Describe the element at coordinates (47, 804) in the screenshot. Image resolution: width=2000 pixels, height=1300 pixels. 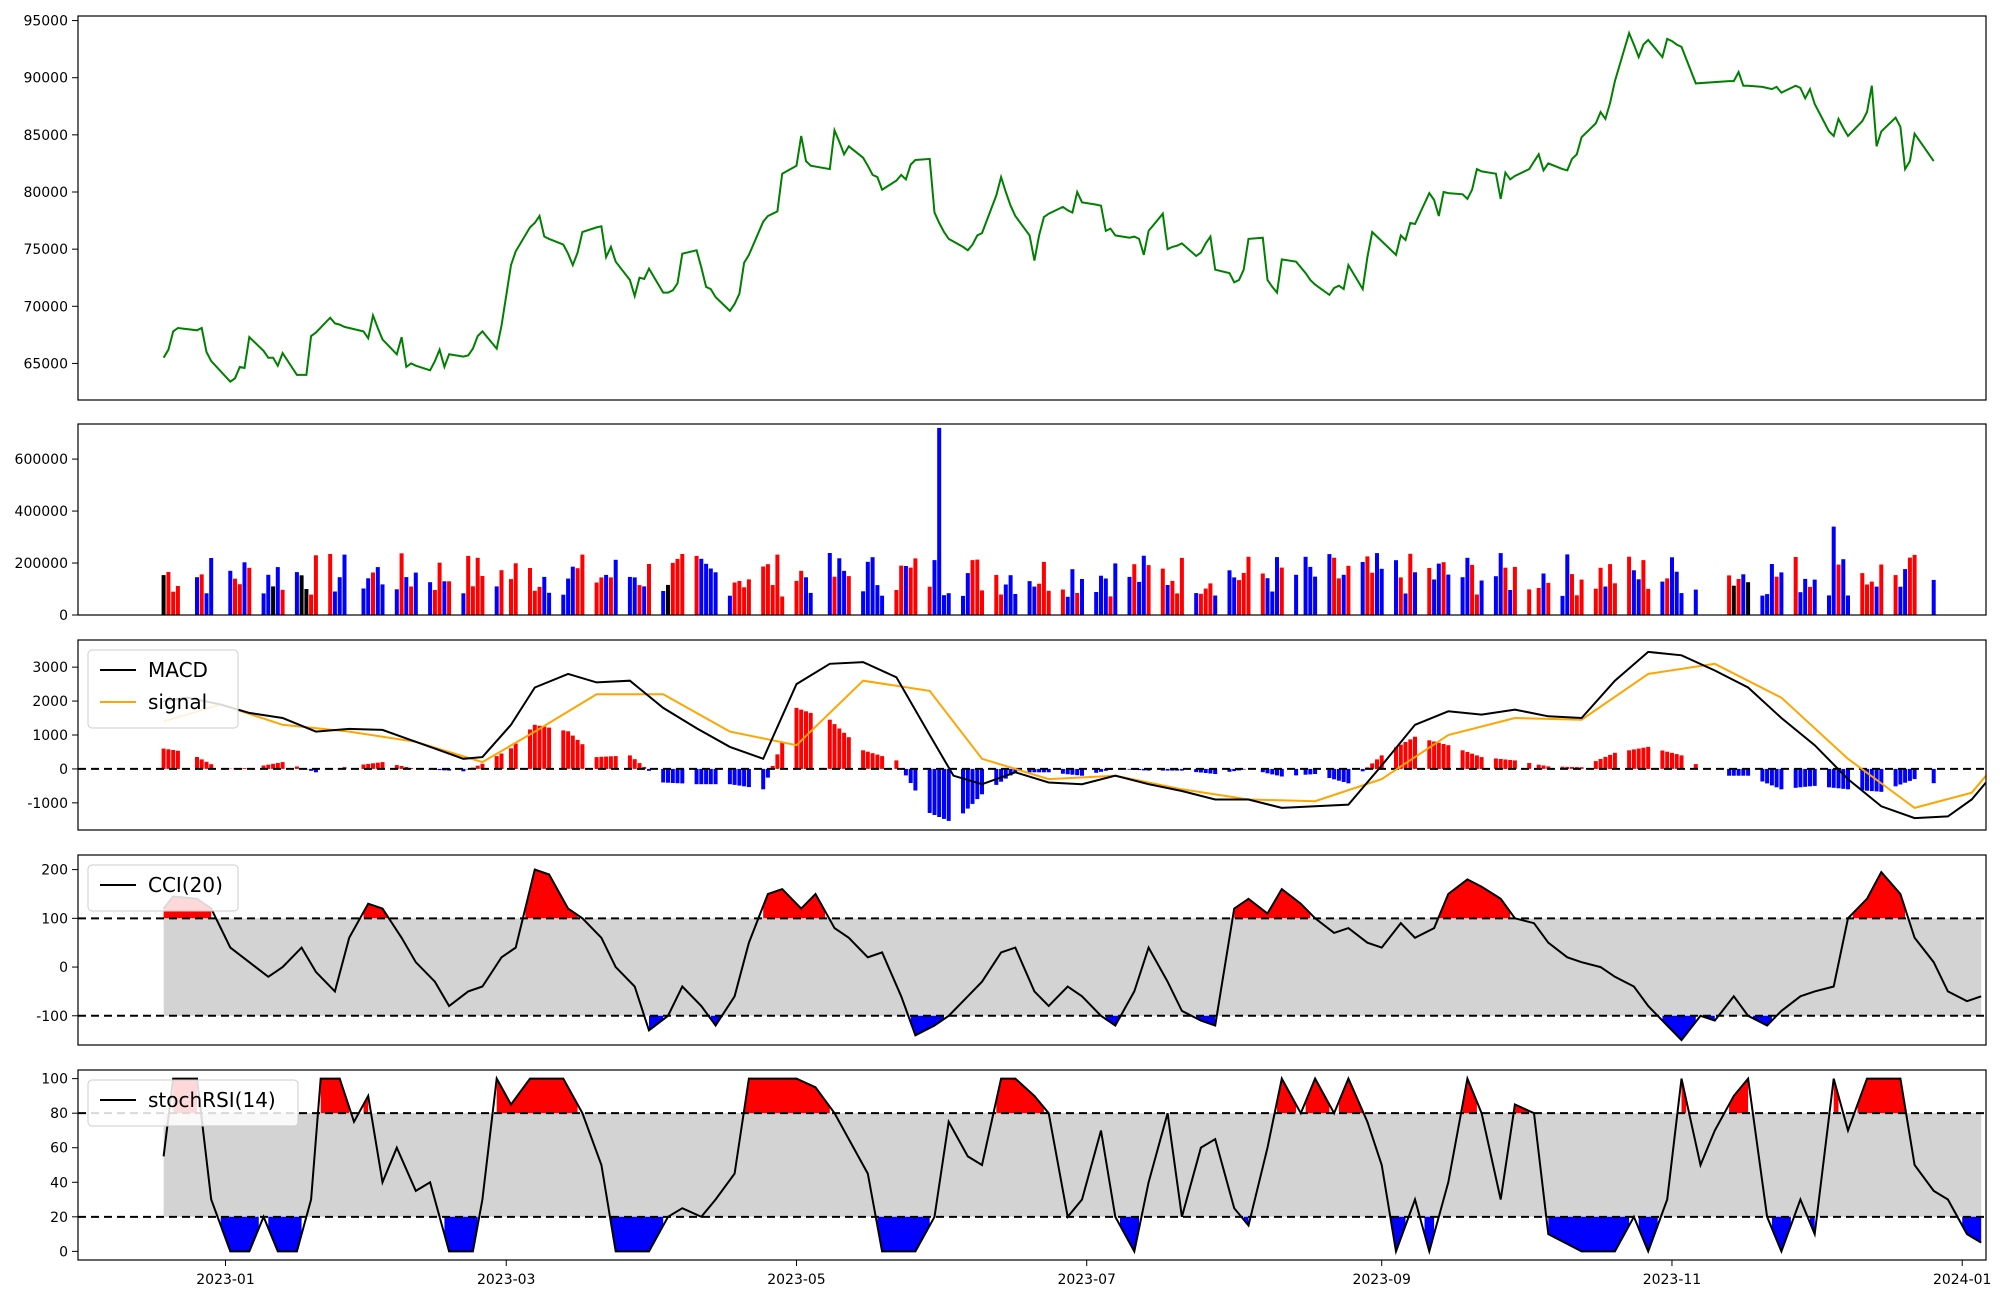
I see `y-tick-label: -1000` at that location.